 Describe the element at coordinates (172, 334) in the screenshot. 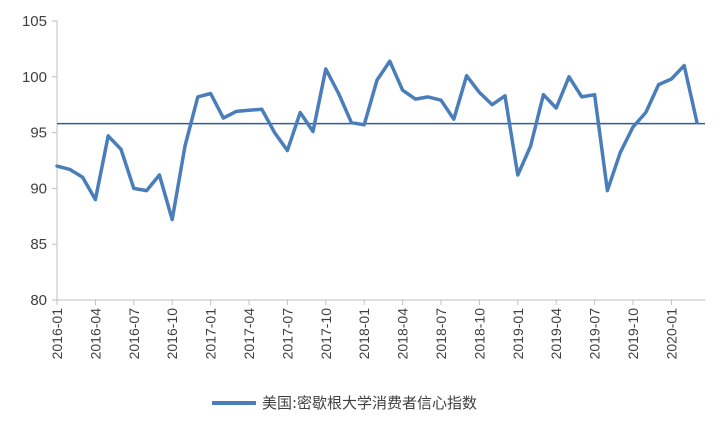

I see `x-tick-label: 2016-10` at that location.